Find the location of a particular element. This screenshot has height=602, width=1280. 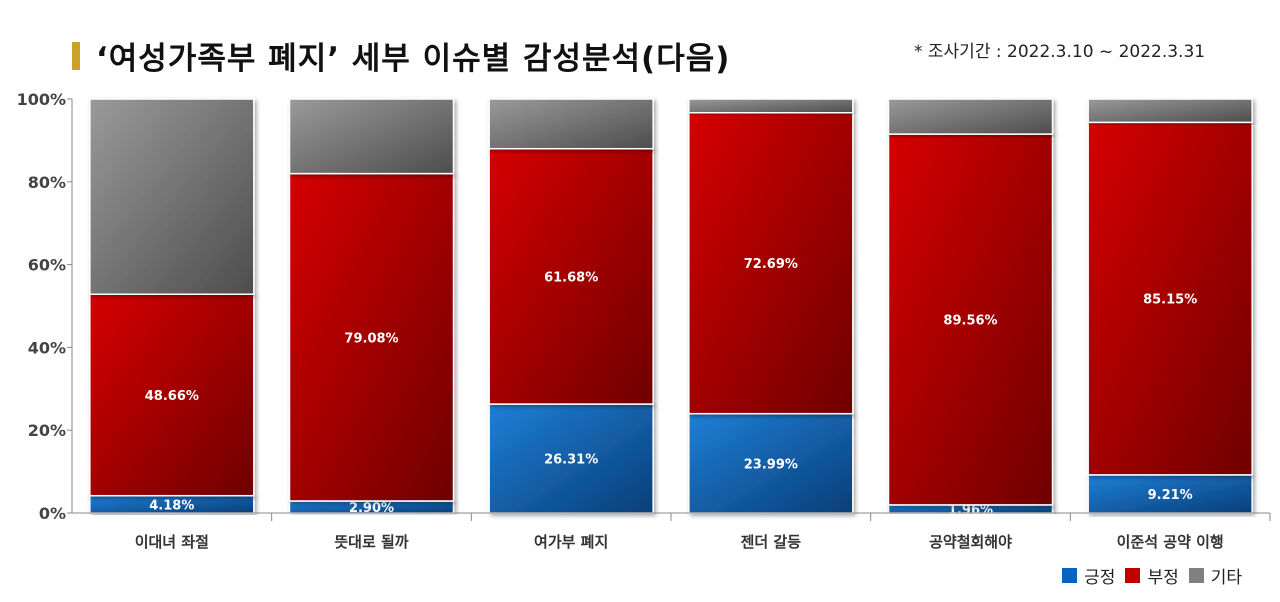

y-tick-label: 100% is located at coordinates (41, 99).